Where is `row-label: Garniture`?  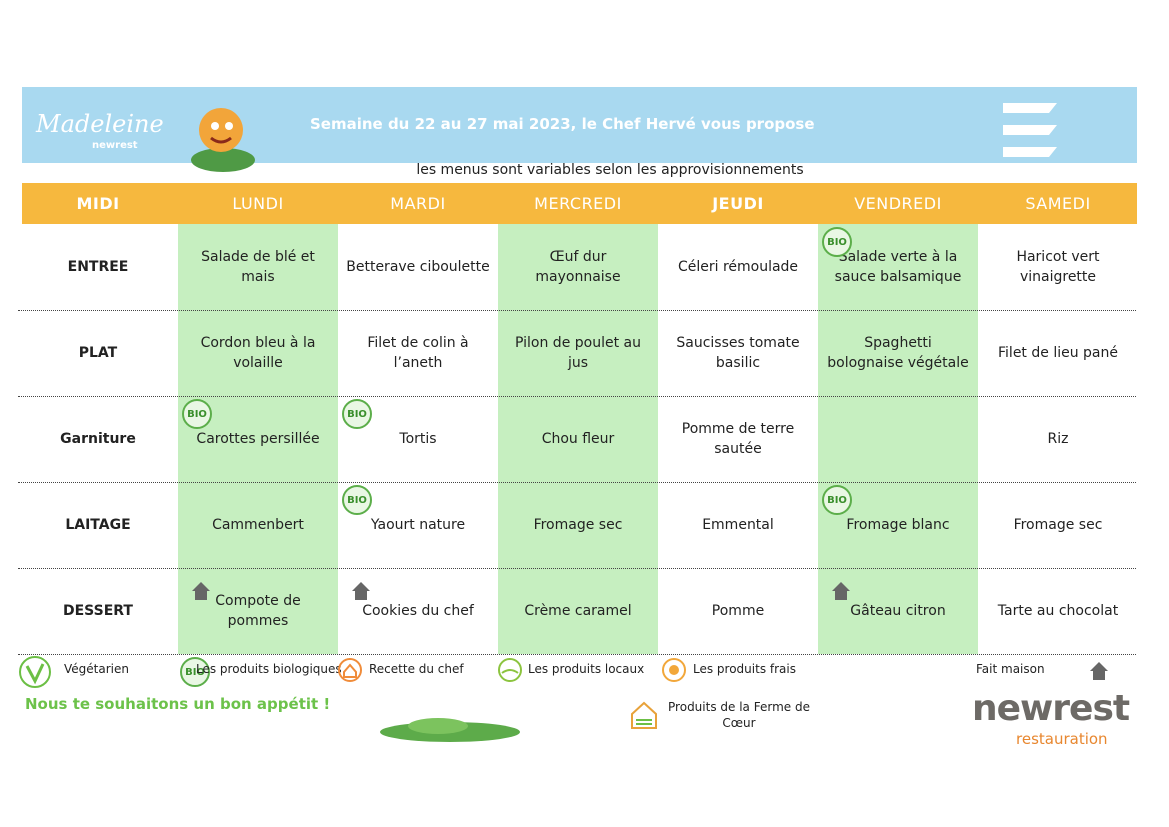
row-label: Garniture is located at coordinates (98, 439).